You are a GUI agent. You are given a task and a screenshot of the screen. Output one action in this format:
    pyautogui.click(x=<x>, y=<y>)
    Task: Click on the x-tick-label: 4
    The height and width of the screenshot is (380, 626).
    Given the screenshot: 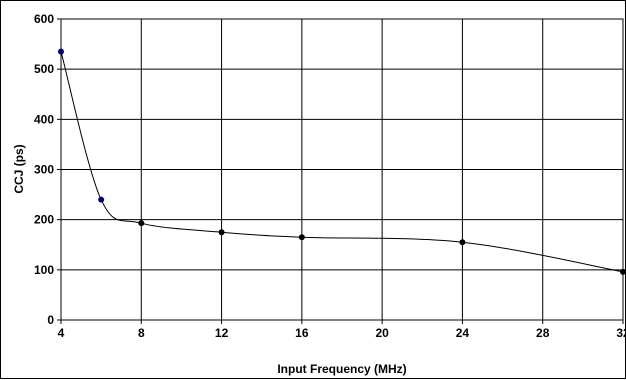 What is the action you would take?
    pyautogui.click(x=61, y=333)
    